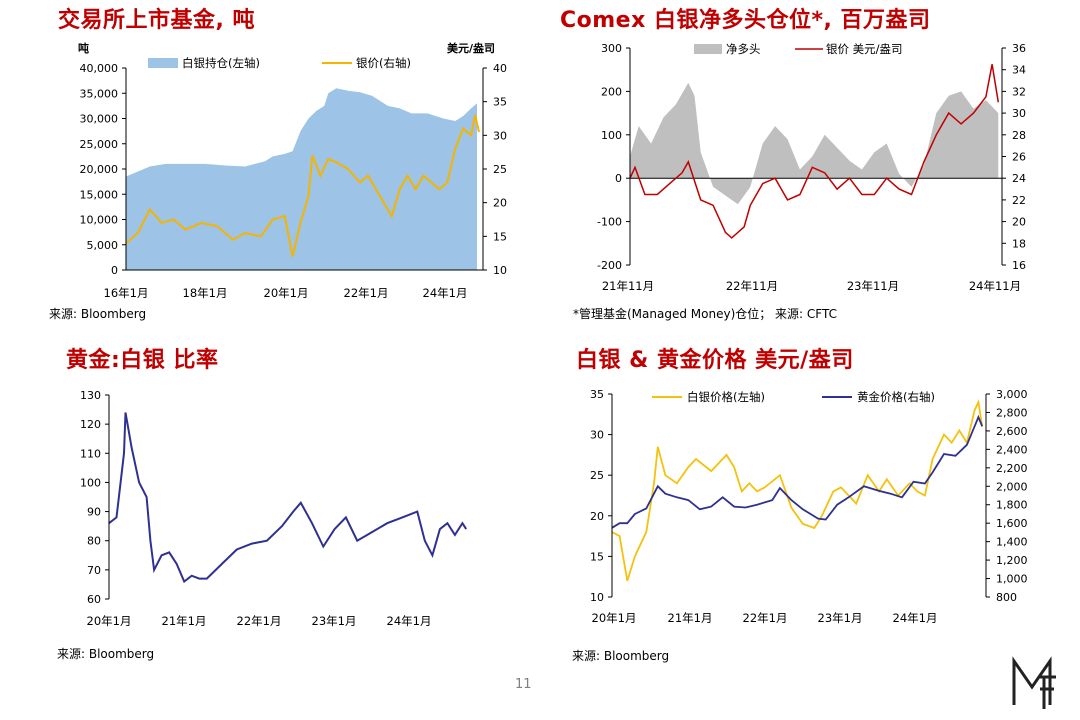 The height and width of the screenshot is (720, 1080). I want to click on chart1-right-tick-label: 25, so click(500, 169).